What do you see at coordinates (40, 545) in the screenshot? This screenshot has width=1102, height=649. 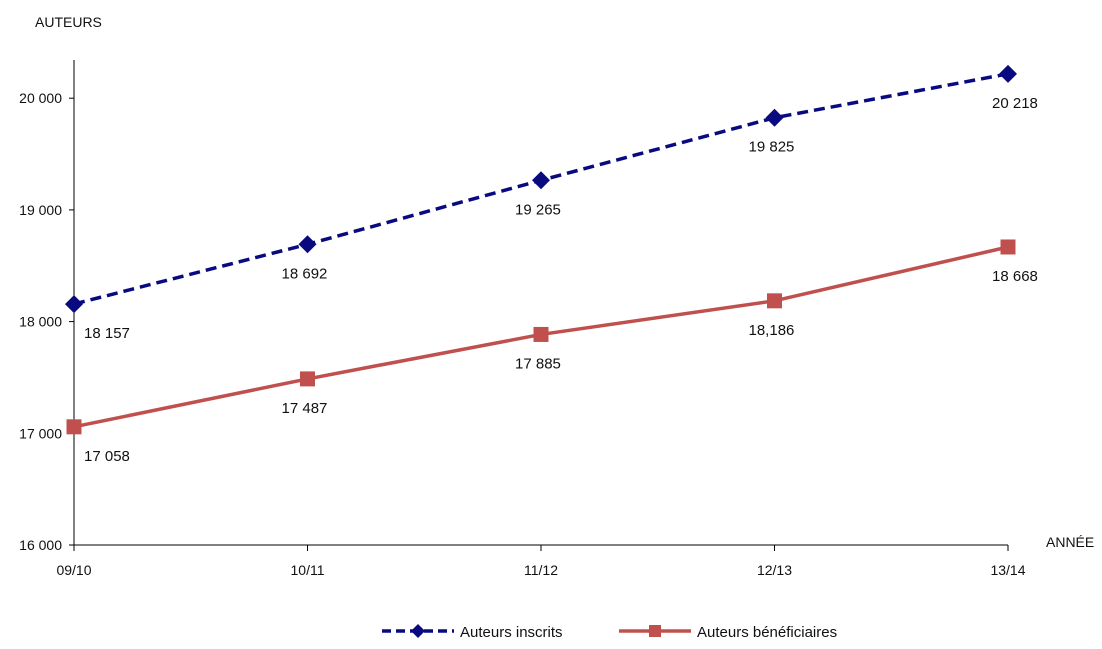 I see `y-tick-label: 16 000` at bounding box center [40, 545].